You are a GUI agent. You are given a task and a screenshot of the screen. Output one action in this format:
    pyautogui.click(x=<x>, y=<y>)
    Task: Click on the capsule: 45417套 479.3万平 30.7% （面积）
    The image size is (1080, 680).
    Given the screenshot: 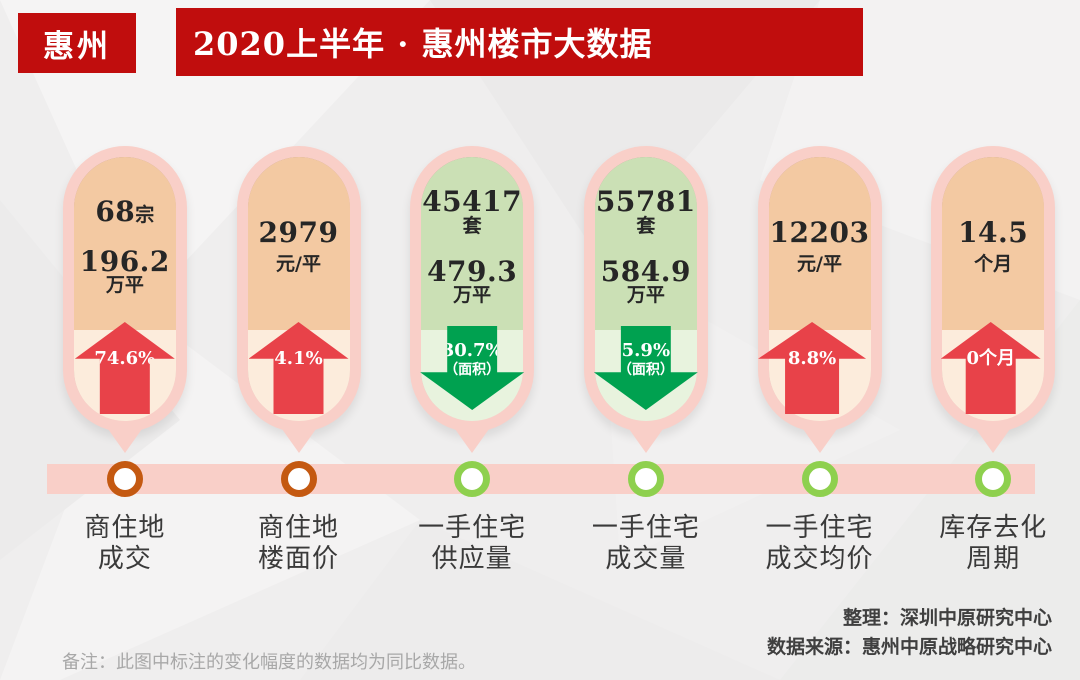 What is the action you would take?
    pyautogui.click(x=472, y=299)
    